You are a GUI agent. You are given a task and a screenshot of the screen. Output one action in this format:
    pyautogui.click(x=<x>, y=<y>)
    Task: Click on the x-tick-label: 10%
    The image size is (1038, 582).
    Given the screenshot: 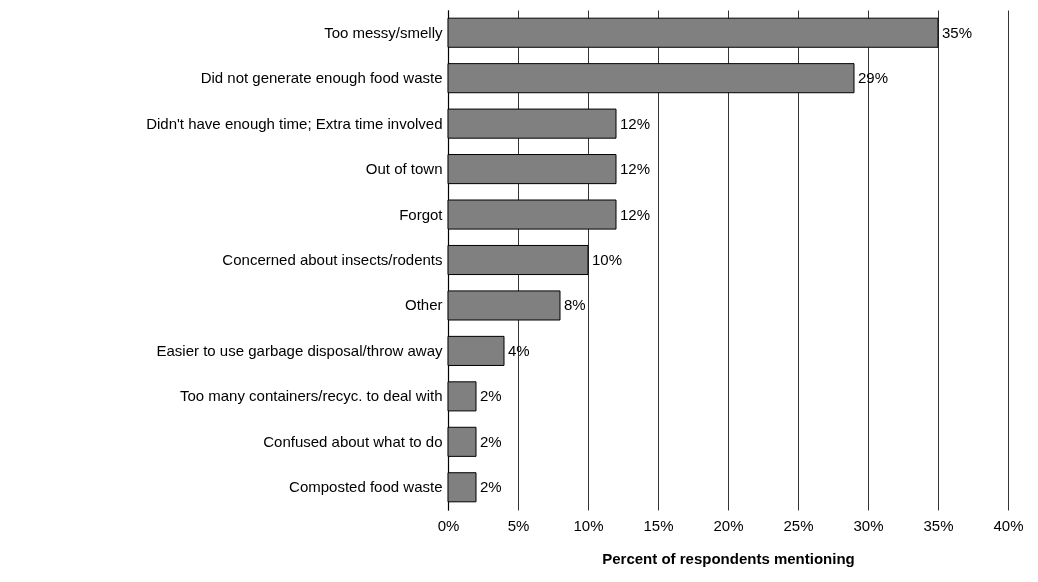 What is the action you would take?
    pyautogui.click(x=588, y=525)
    